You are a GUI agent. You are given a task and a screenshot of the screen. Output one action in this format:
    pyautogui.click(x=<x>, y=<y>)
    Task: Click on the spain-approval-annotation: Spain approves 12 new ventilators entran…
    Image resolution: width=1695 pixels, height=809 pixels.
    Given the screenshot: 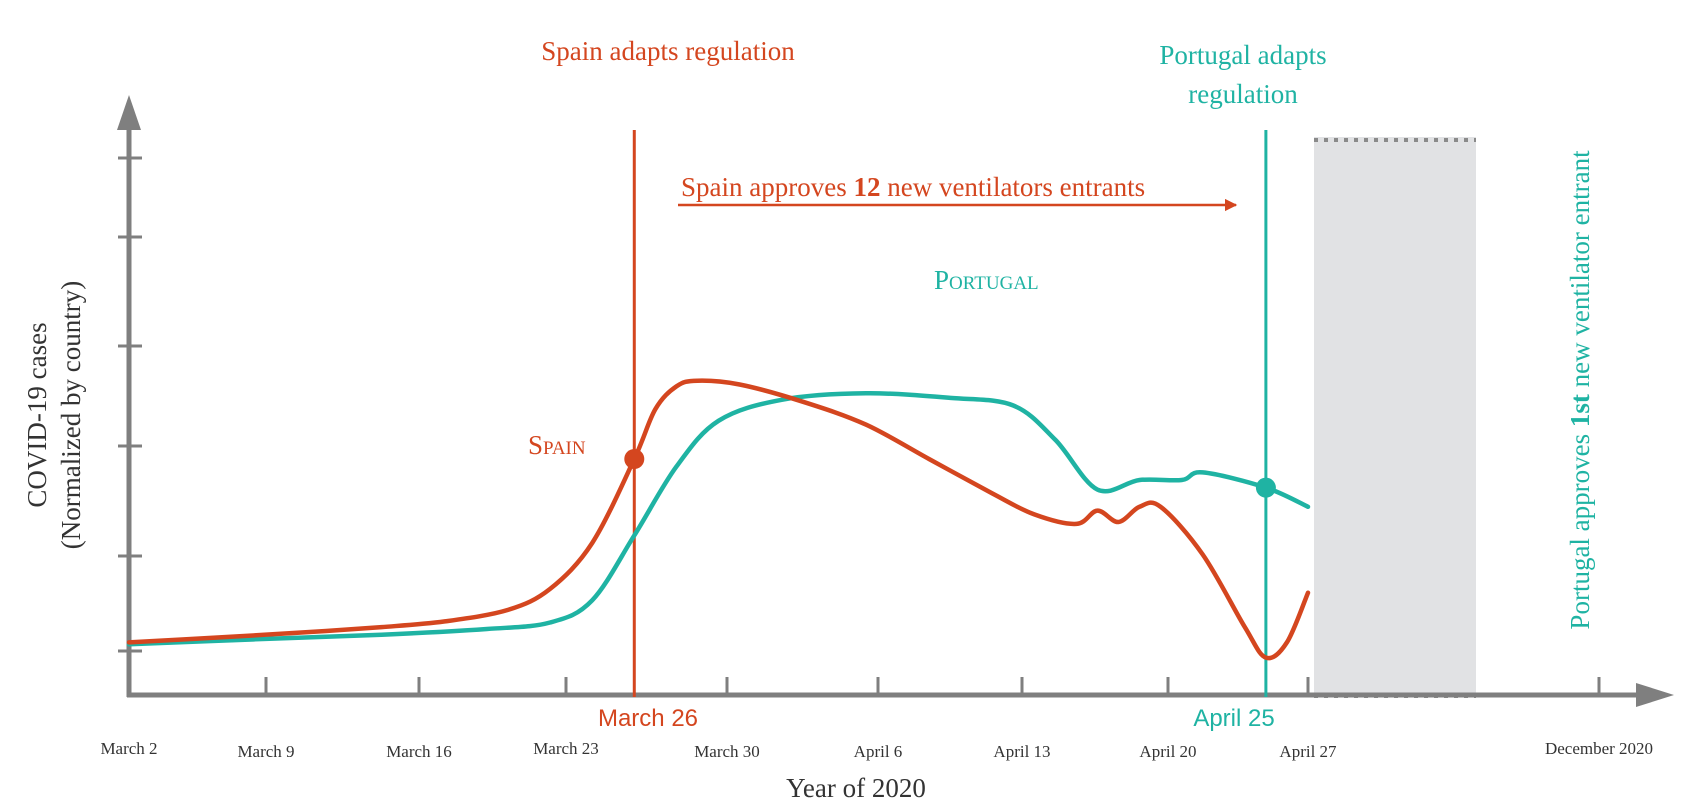 What is the action you would take?
    pyautogui.click(x=913, y=187)
    